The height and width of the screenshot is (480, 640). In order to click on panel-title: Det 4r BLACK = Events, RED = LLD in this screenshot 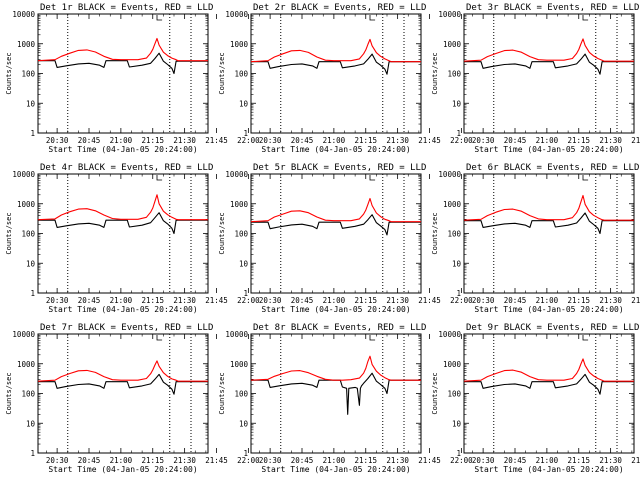, I will do `click(126, 168)`.